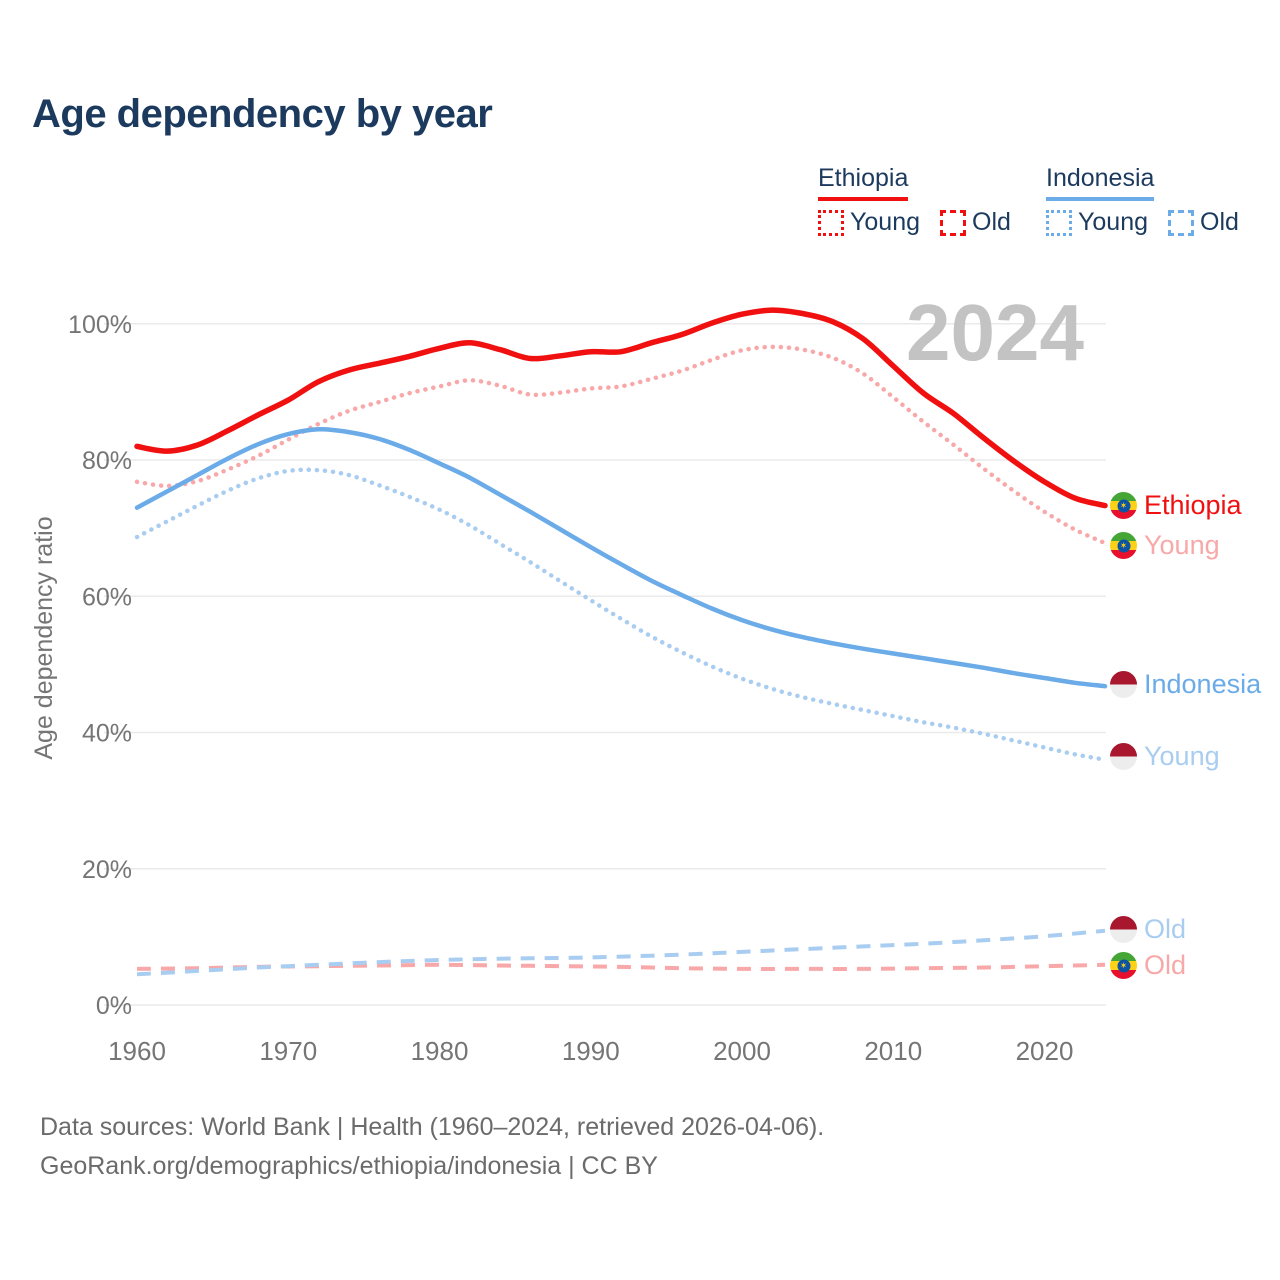 The height and width of the screenshot is (1280, 1280). I want to click on y-tick-label: 0%, so click(114, 1006).